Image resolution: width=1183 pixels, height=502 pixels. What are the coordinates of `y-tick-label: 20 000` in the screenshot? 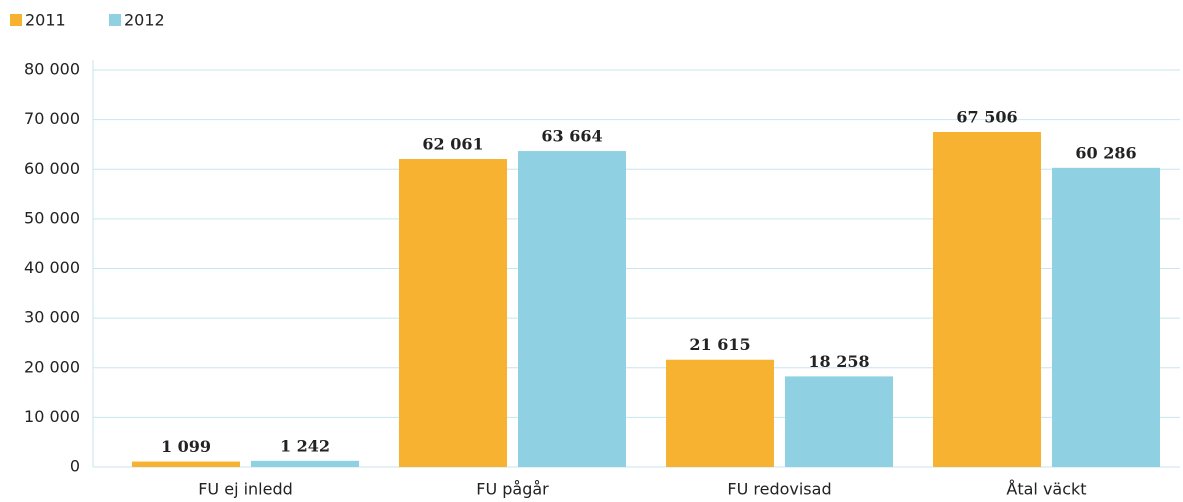 It's located at (52, 366).